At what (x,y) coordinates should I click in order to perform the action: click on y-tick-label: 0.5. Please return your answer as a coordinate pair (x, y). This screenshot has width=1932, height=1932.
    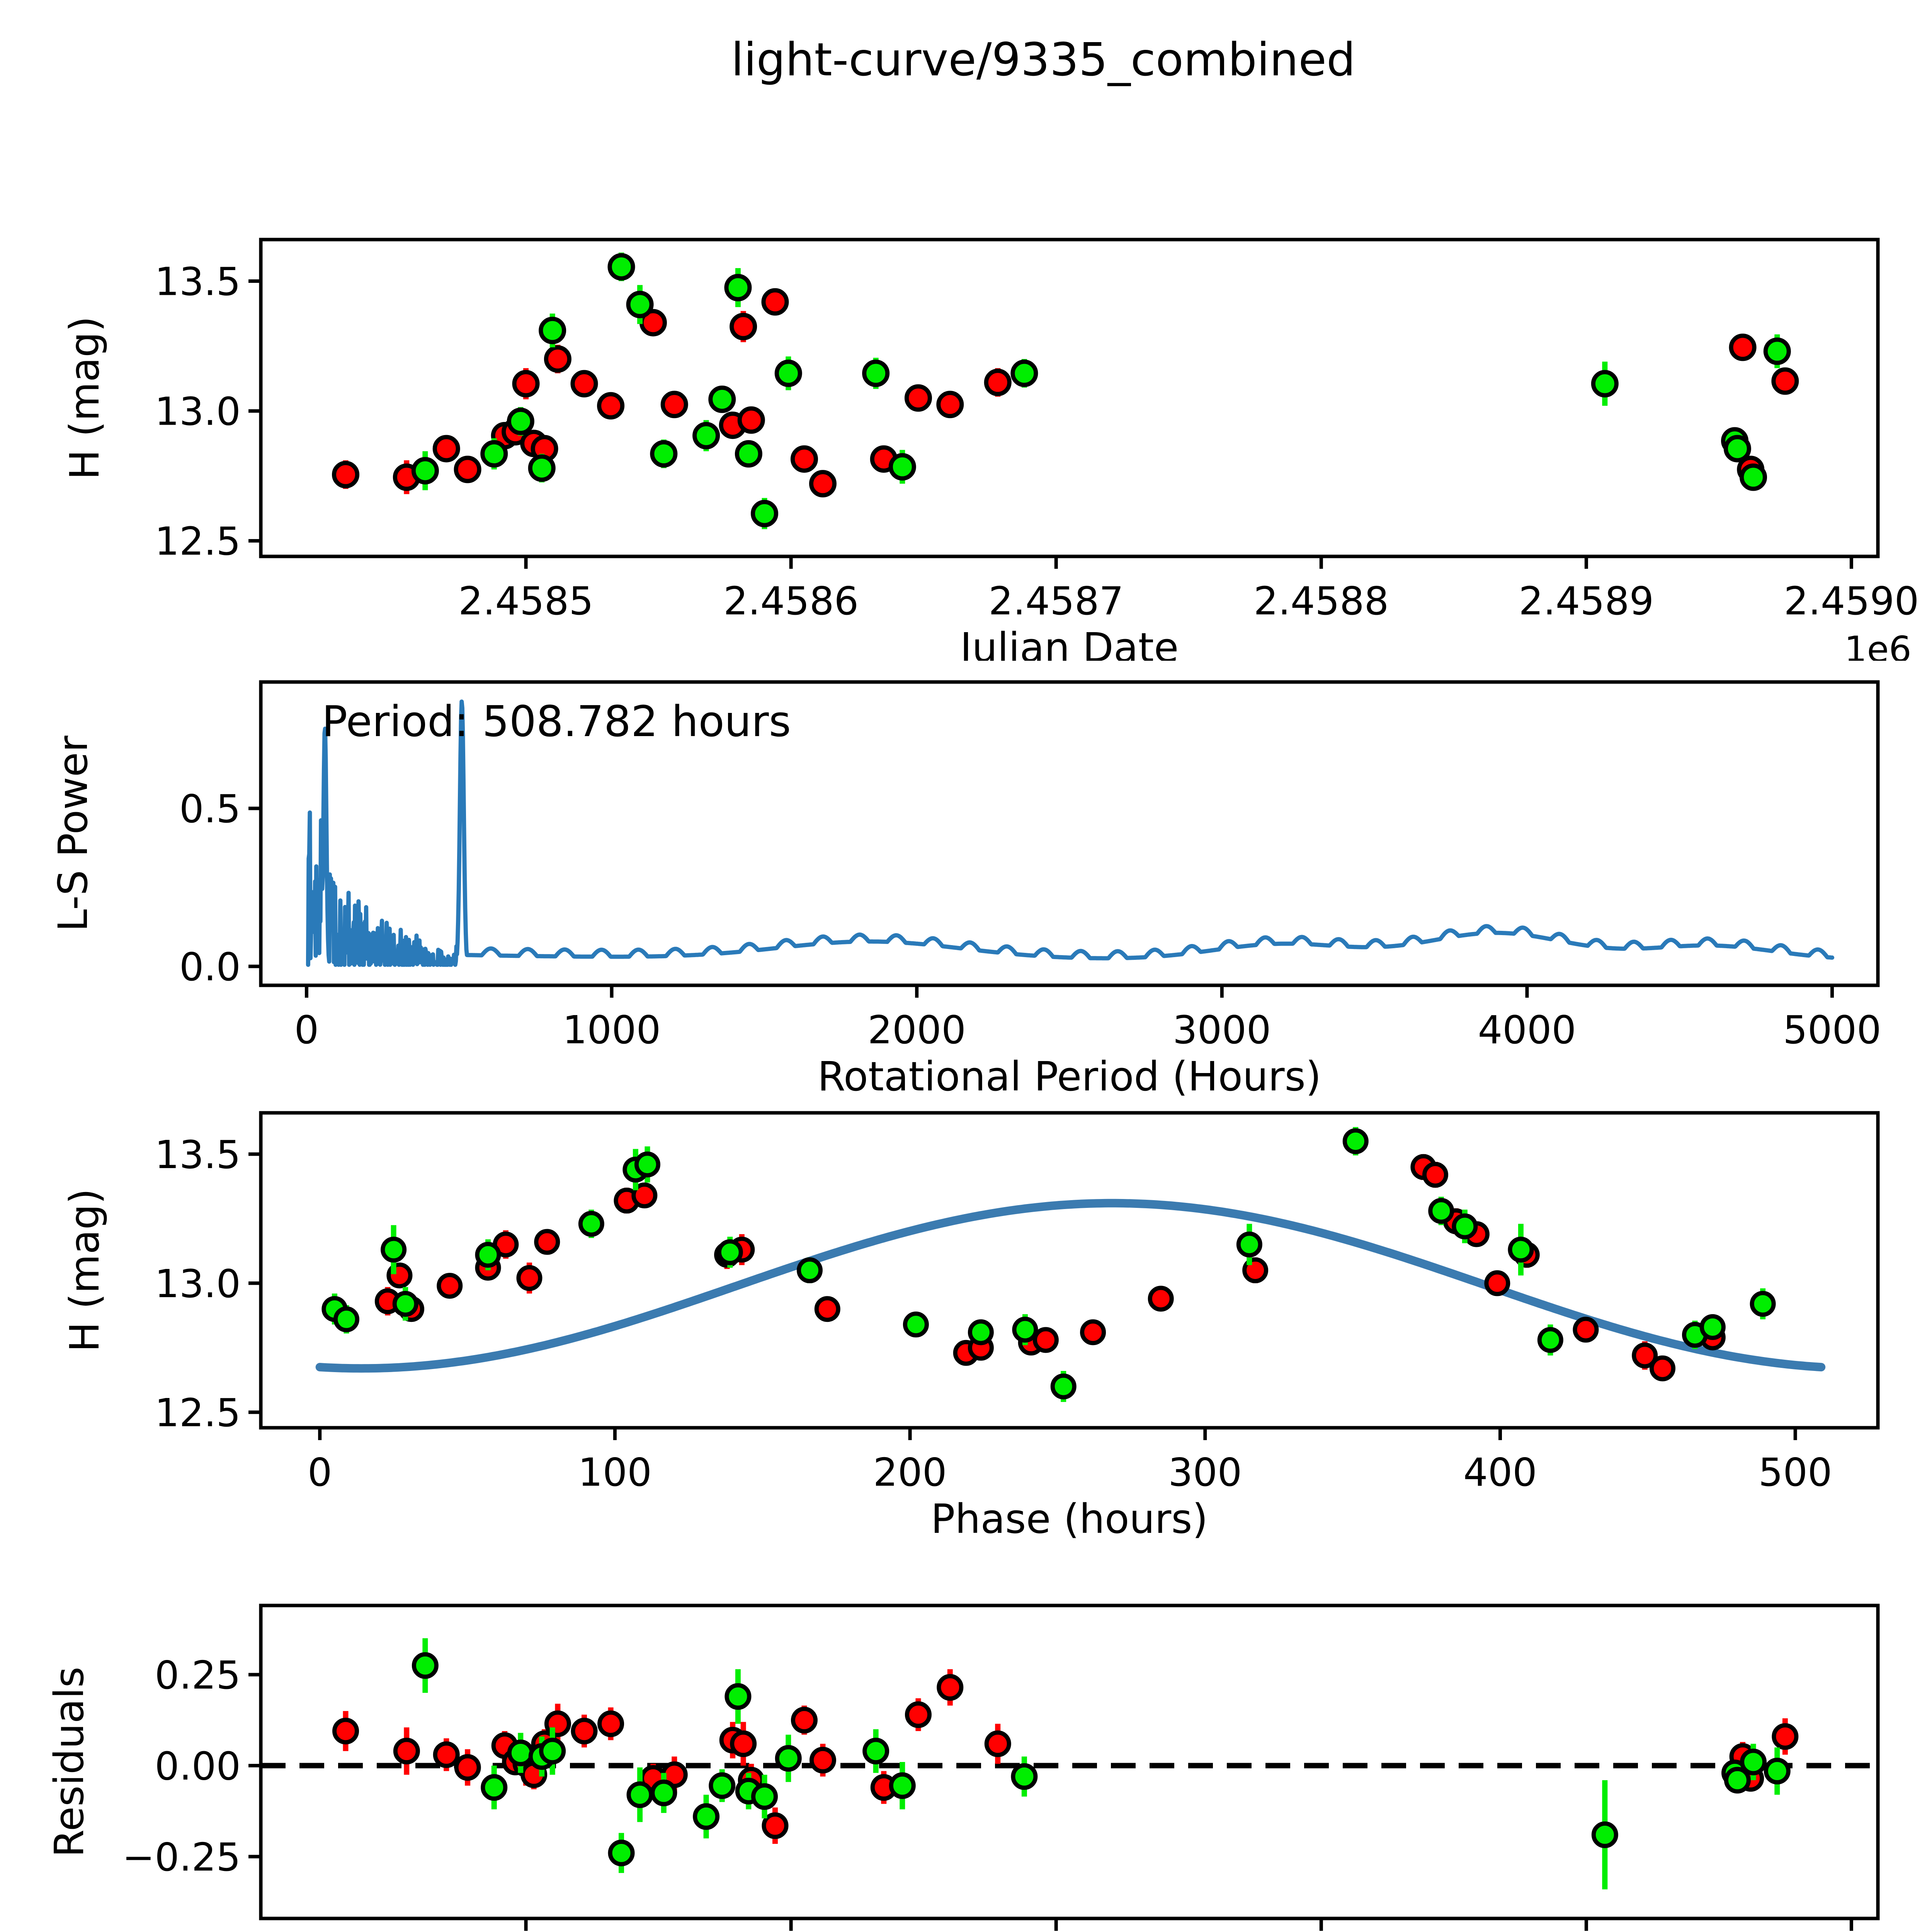
    Looking at the image, I should click on (210, 809).